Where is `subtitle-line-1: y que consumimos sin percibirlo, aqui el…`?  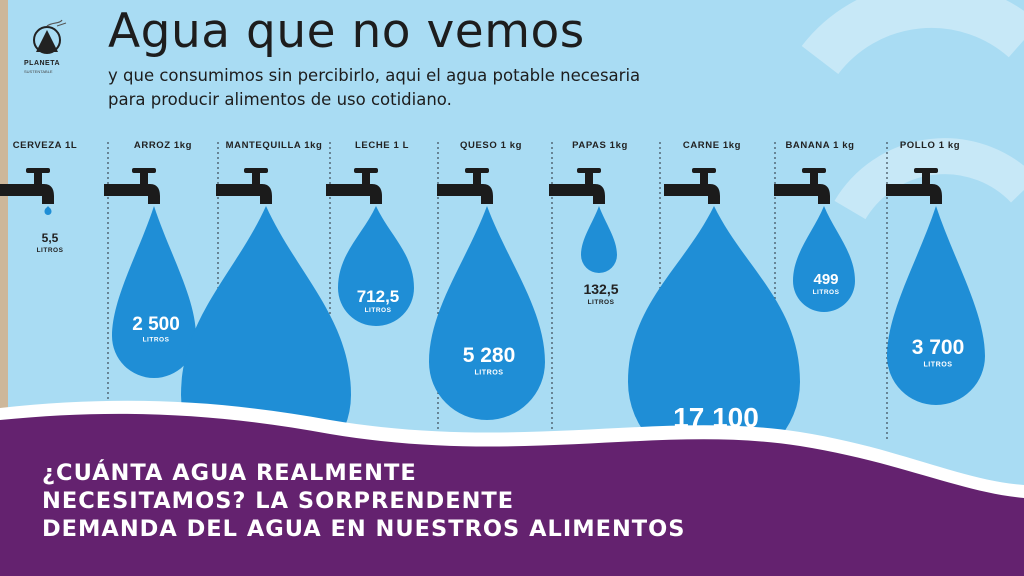
subtitle-line-1: y que consumimos sin percibirlo, aqui el… is located at coordinates (374, 75).